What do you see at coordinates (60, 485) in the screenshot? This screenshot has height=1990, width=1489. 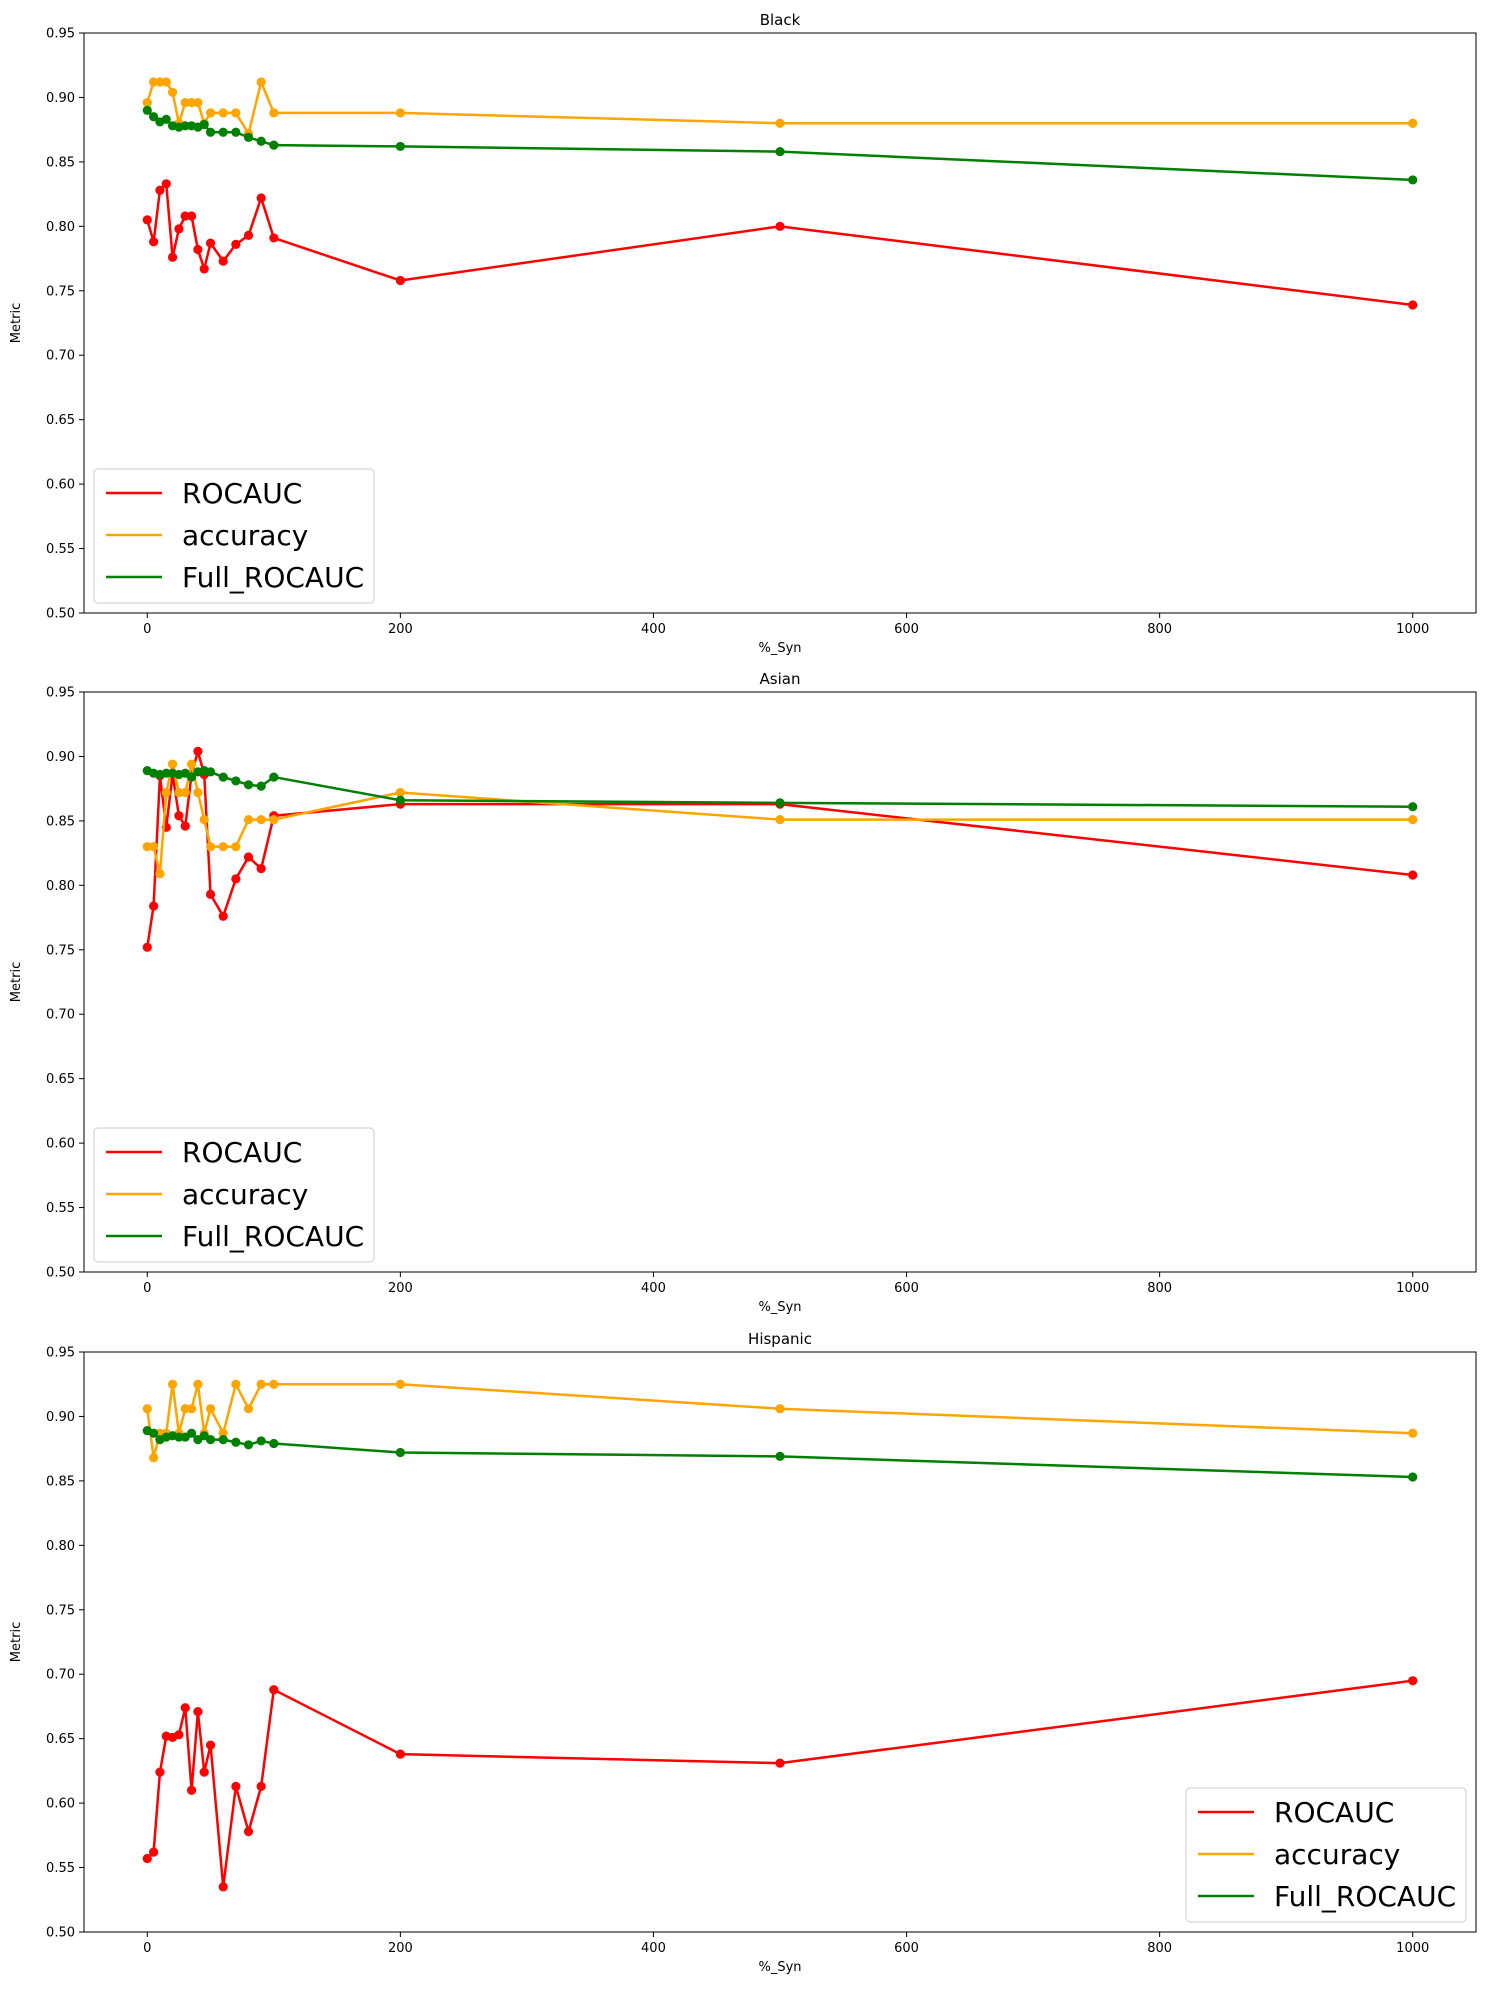 I see `y-tick-label: 0.60` at bounding box center [60, 485].